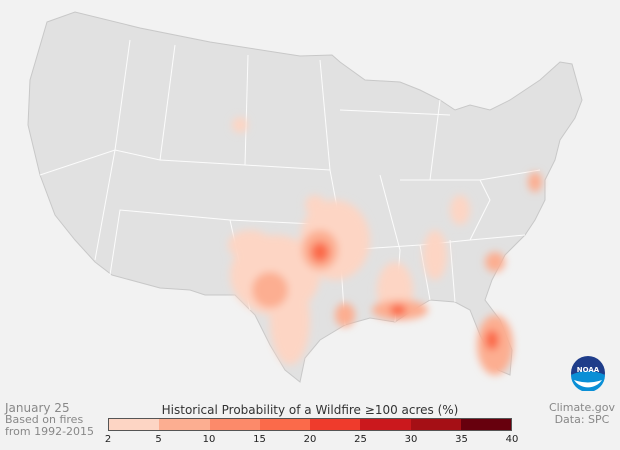 The width and height of the screenshot is (620, 450). What do you see at coordinates (581, 407) in the screenshot?
I see `site-credit: Climate.gov` at bounding box center [581, 407].